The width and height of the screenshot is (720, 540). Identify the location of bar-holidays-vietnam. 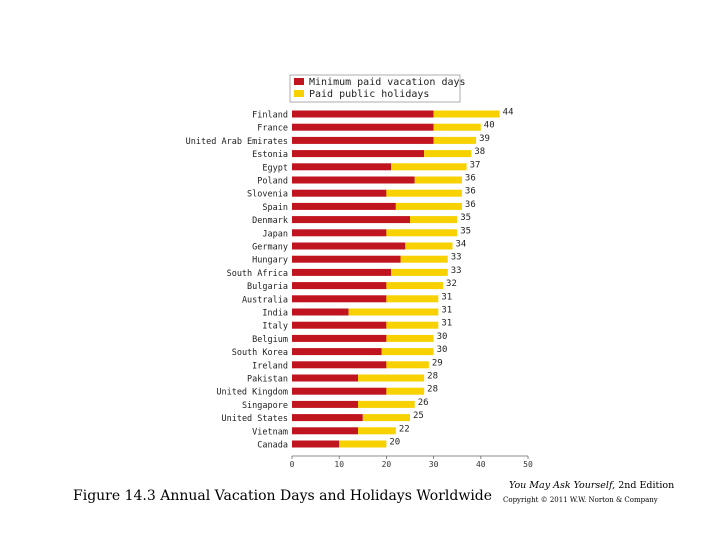
(377, 431).